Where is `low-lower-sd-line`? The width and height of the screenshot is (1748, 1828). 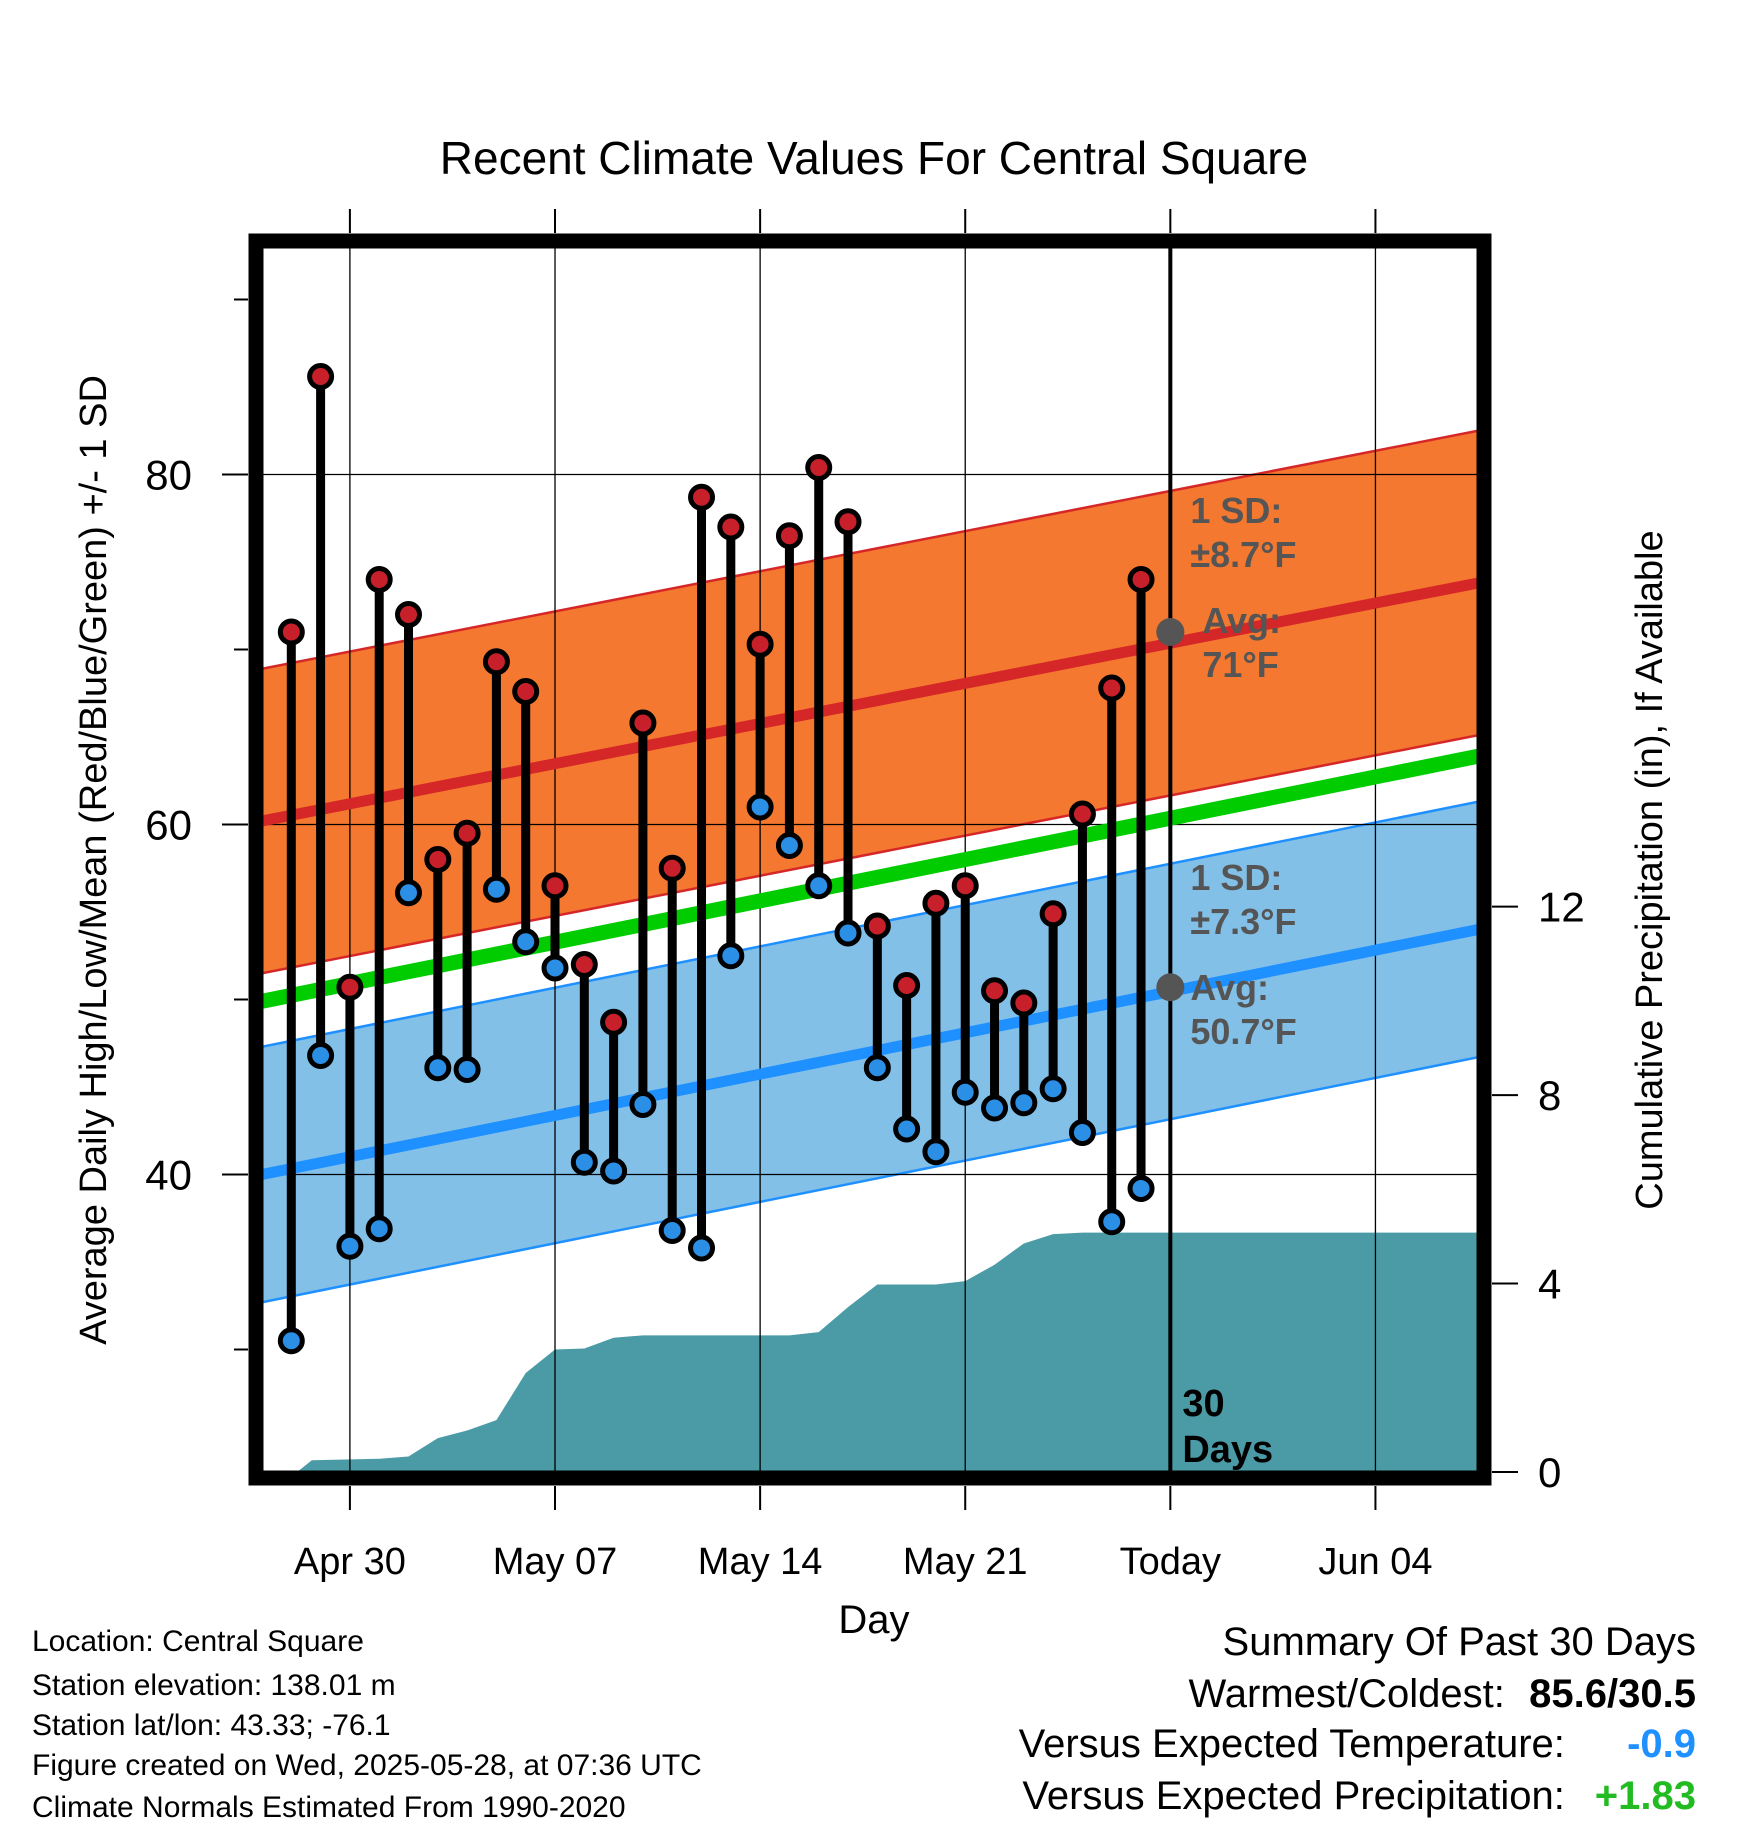
low-lower-sd-line is located at coordinates (870, 1180).